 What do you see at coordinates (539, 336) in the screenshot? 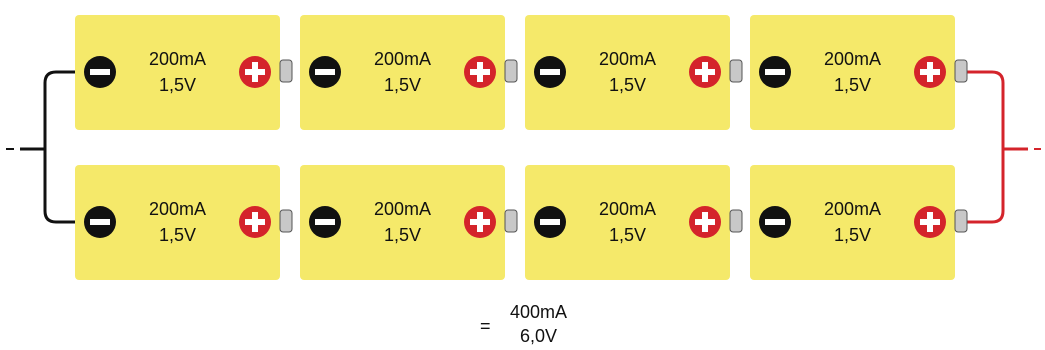
I see `total-voltage: 6,0V` at bounding box center [539, 336].